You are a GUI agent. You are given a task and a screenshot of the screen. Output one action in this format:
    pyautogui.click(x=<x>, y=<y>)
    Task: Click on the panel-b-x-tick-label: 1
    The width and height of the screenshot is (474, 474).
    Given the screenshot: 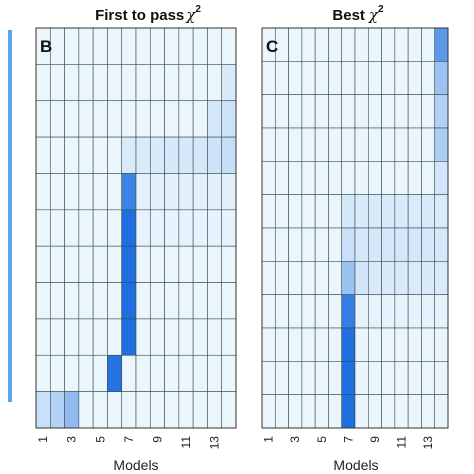 What is the action you would take?
    pyautogui.click(x=43, y=439)
    